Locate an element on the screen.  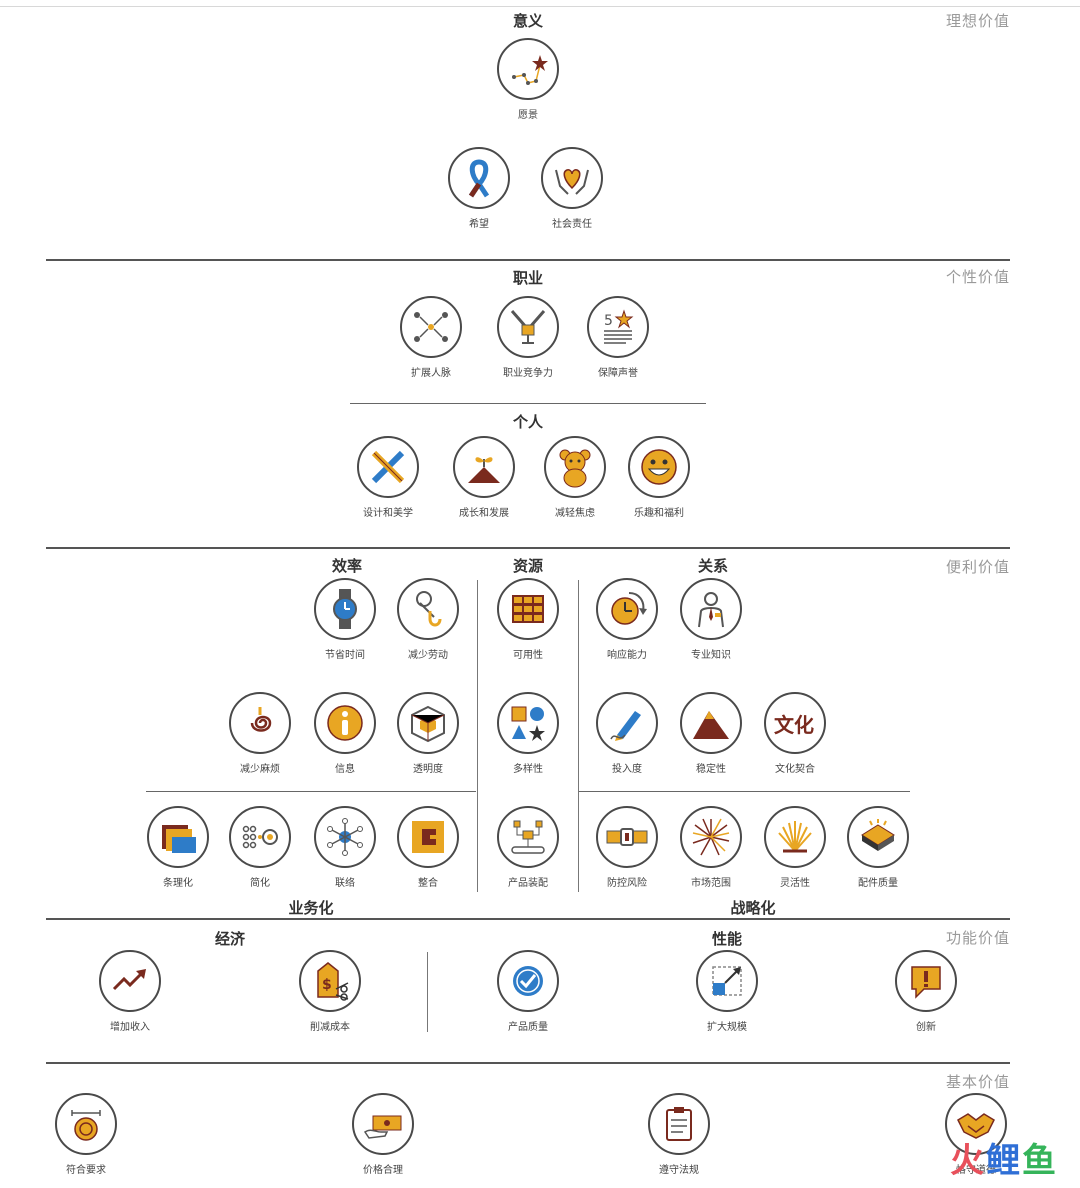
spiral-icon is located at coordinates (261, 719).